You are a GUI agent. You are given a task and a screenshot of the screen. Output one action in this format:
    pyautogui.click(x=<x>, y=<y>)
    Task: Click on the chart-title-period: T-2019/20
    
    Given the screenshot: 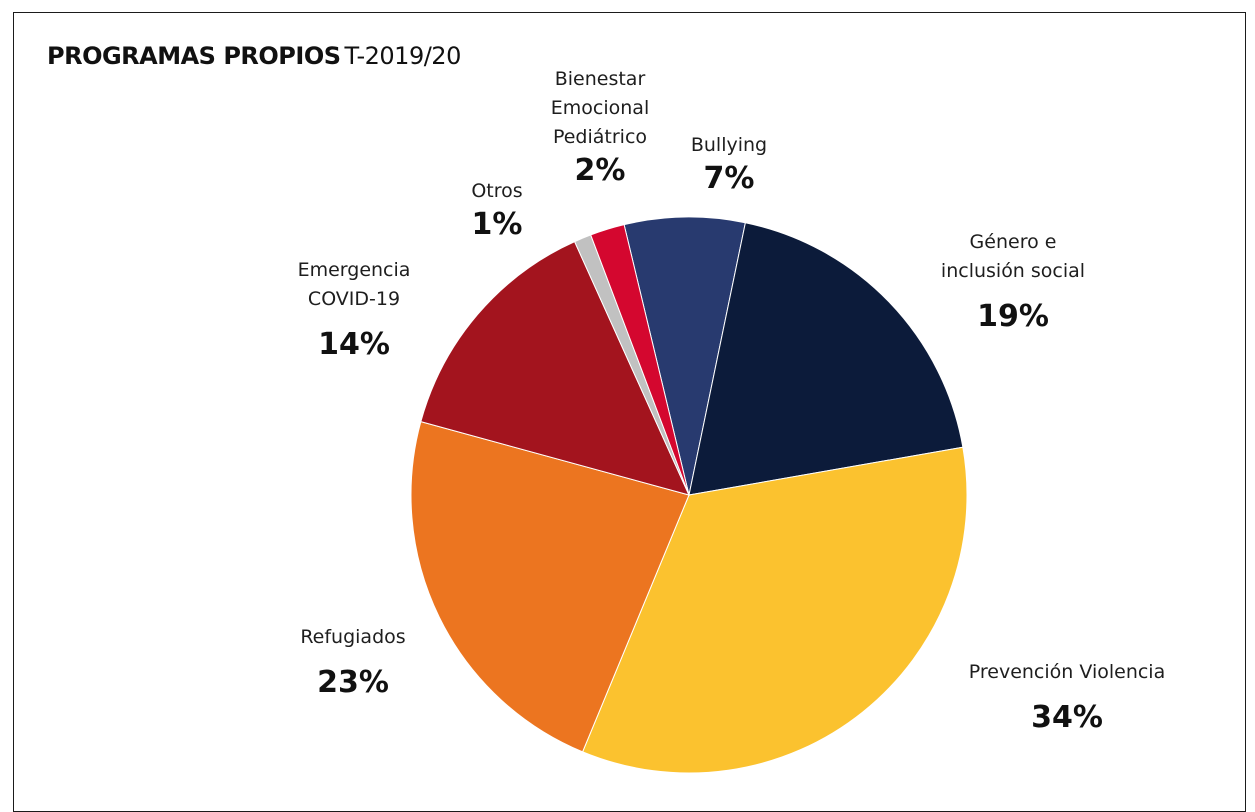 What is the action you would take?
    pyautogui.click(x=403, y=56)
    